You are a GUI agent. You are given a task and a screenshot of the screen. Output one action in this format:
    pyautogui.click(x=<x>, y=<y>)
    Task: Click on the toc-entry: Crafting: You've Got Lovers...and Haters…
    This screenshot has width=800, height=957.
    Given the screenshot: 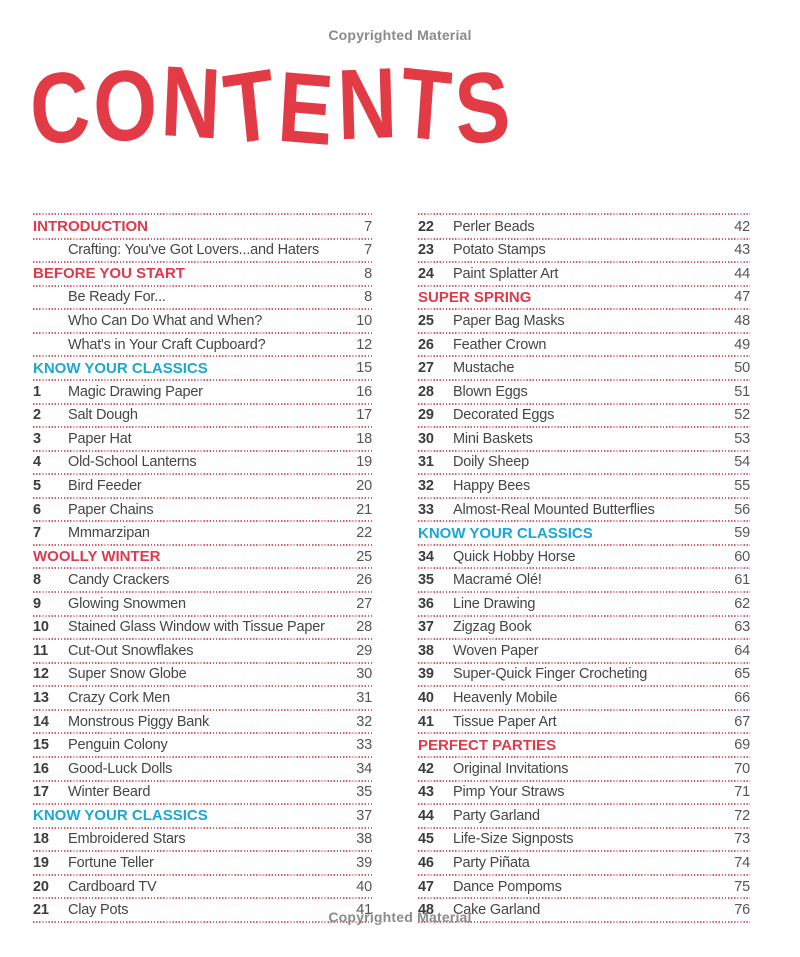 What is the action you would take?
    pyautogui.click(x=202, y=251)
    